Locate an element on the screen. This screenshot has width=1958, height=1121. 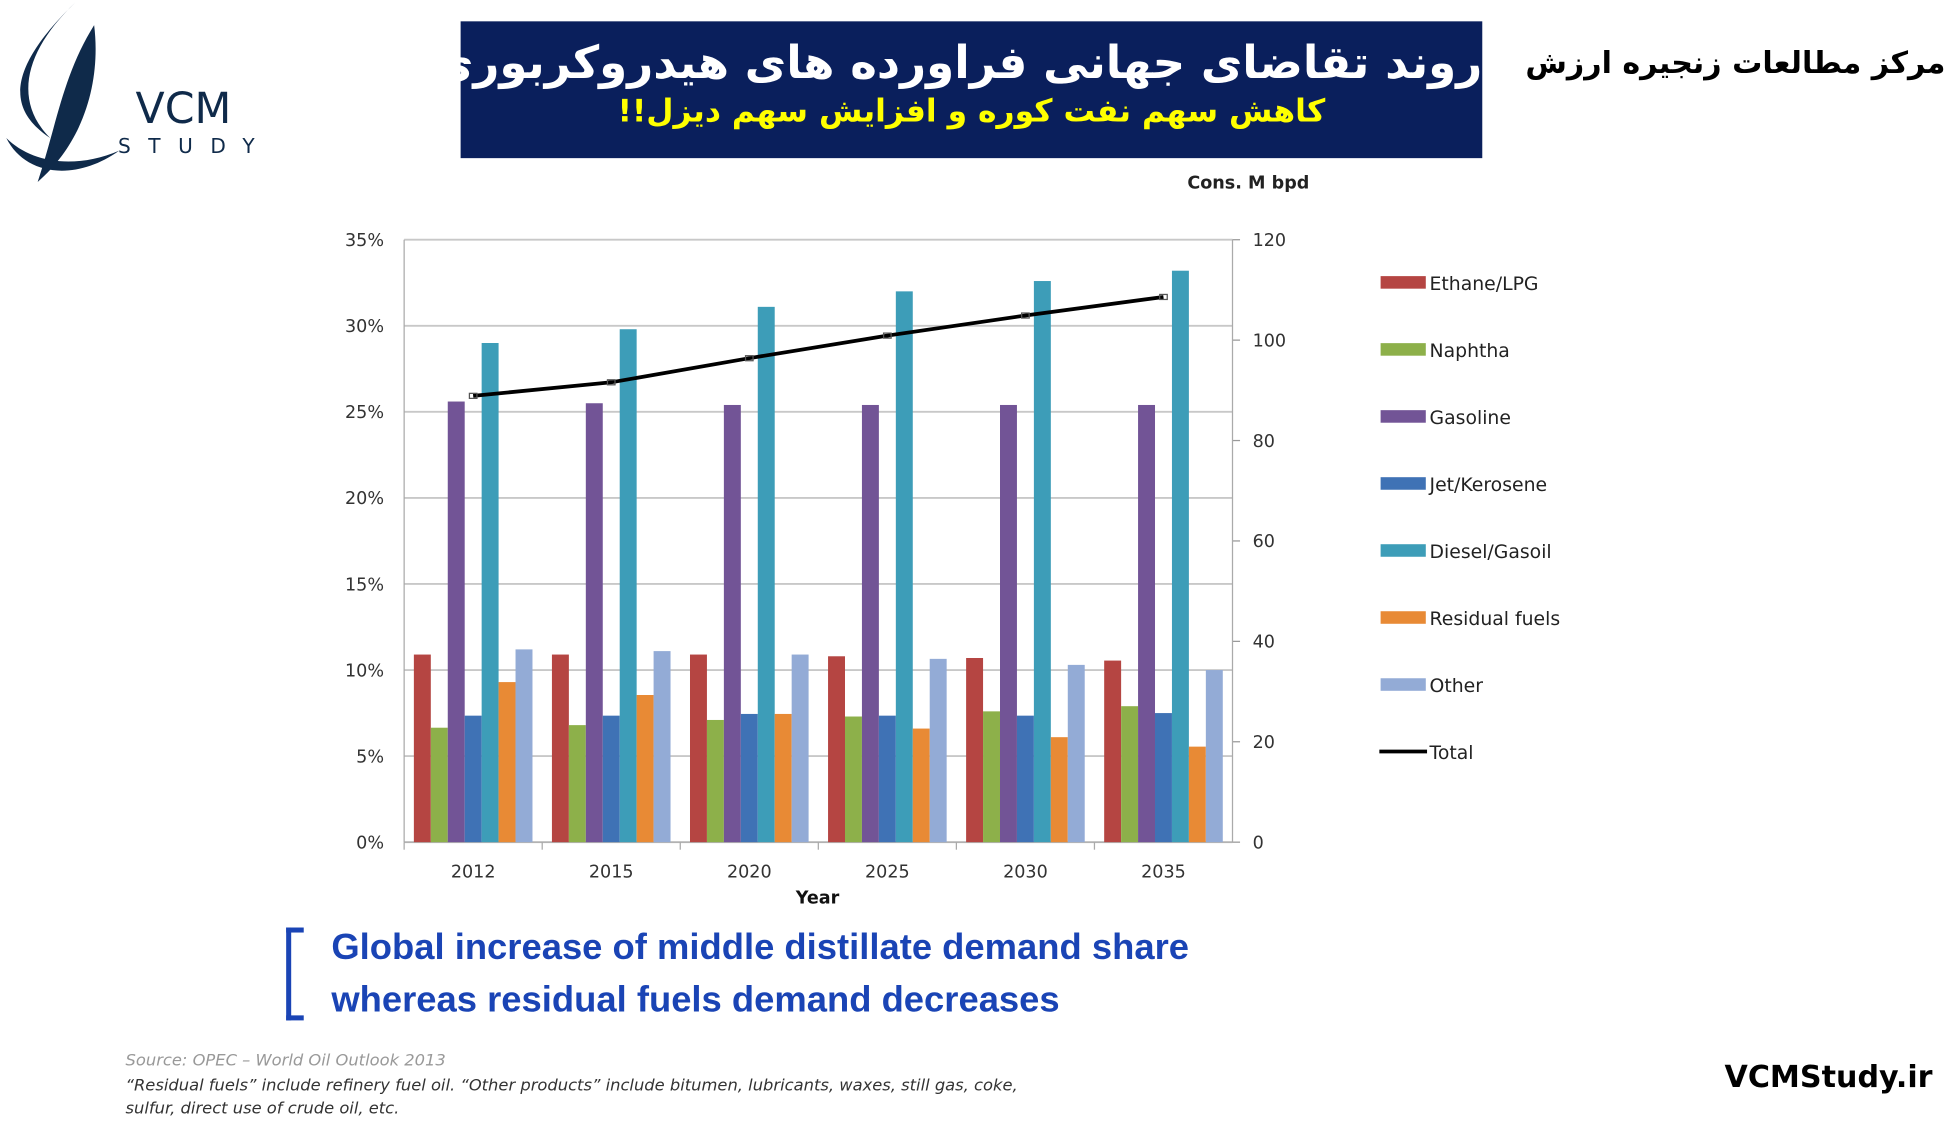
y2-tick-label: 100 is located at coordinates (1270, 341).